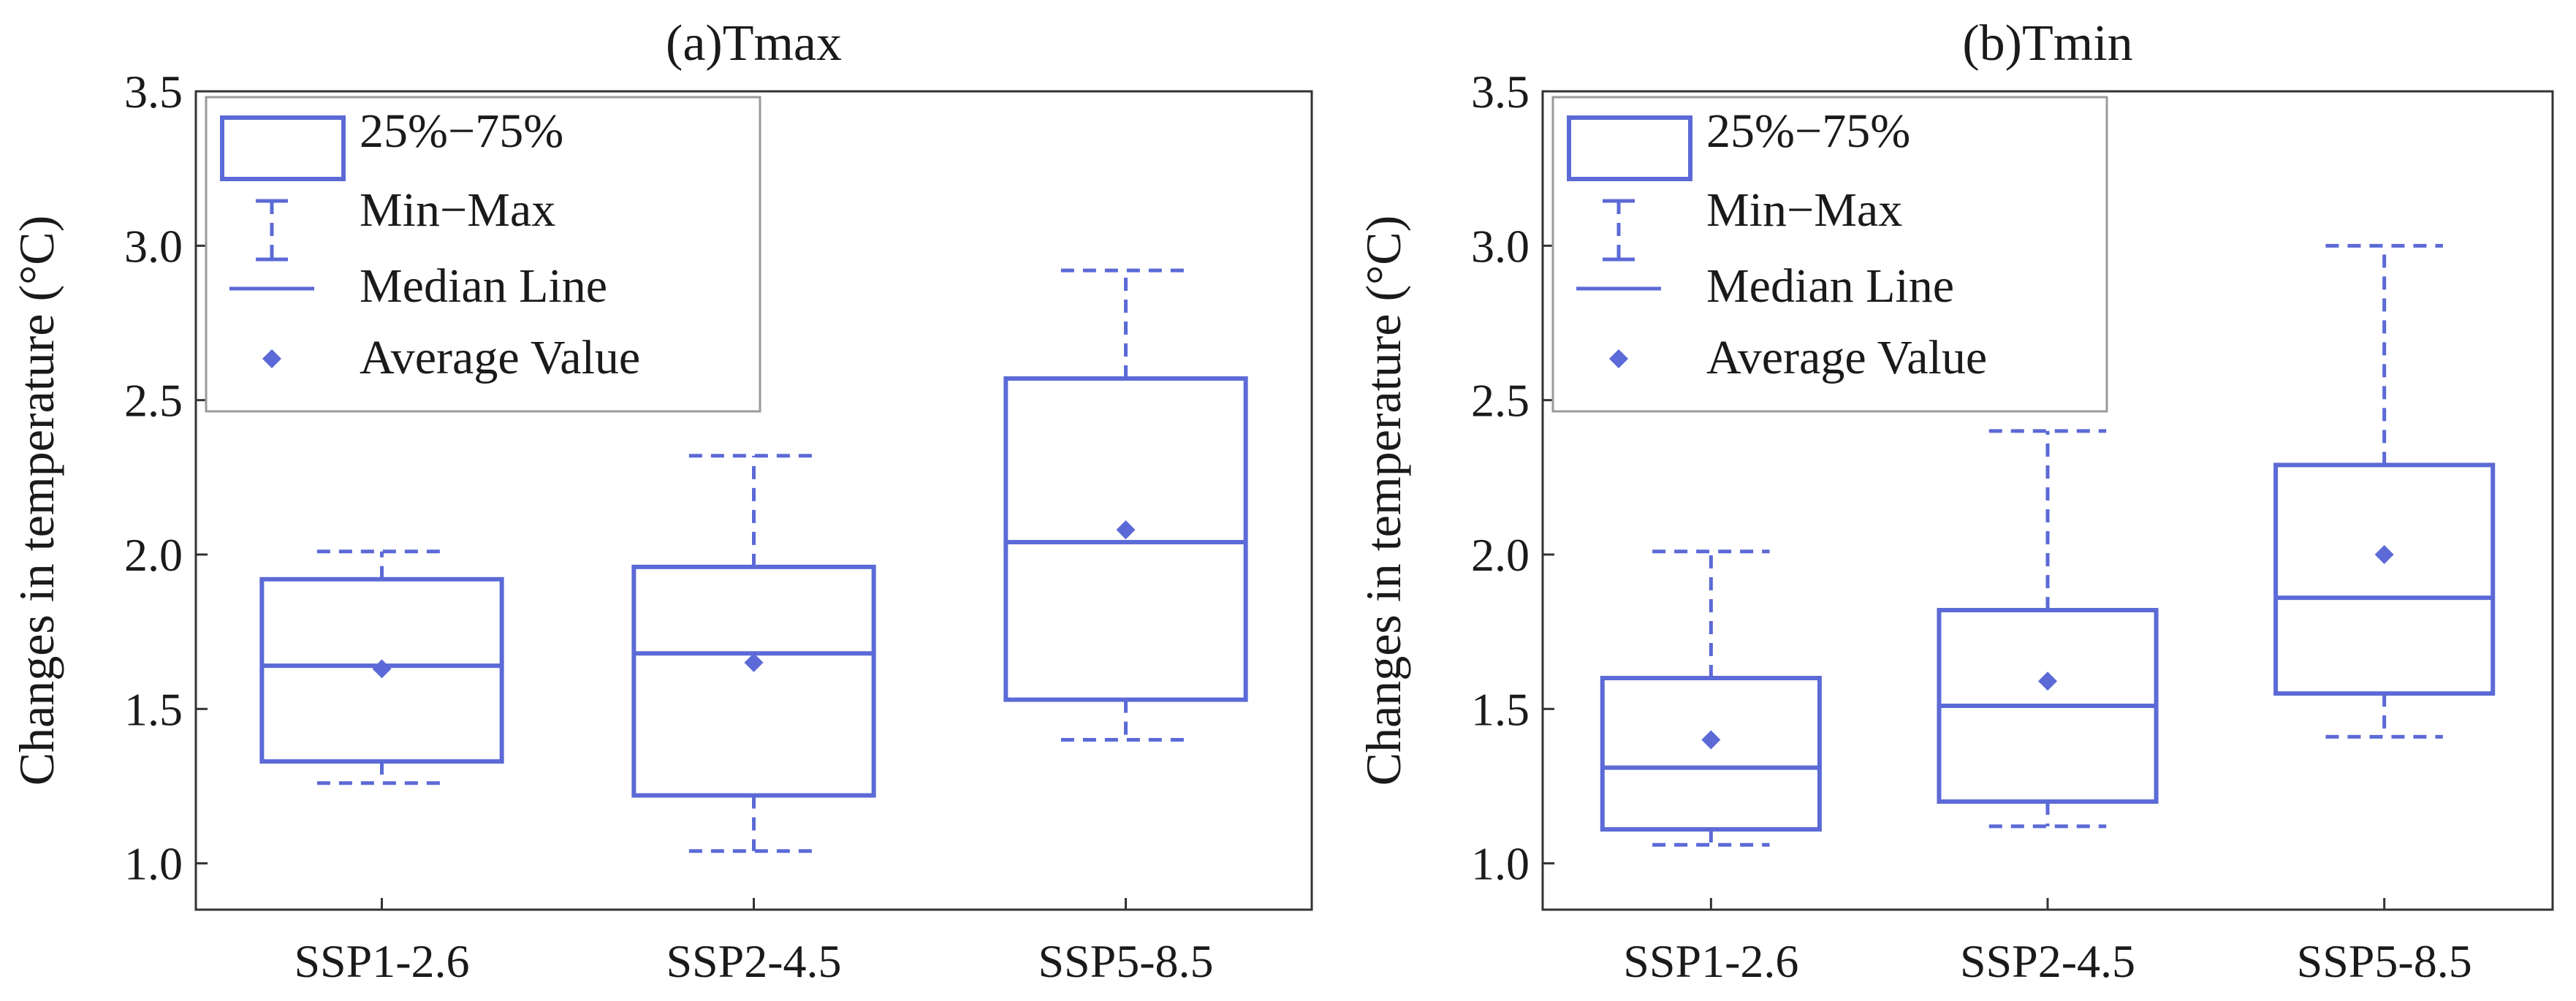 Image resolution: width=2576 pixels, height=1001 pixels. What do you see at coordinates (2047, 43) in the screenshot?
I see `chart-title: (b)Tmin` at bounding box center [2047, 43].